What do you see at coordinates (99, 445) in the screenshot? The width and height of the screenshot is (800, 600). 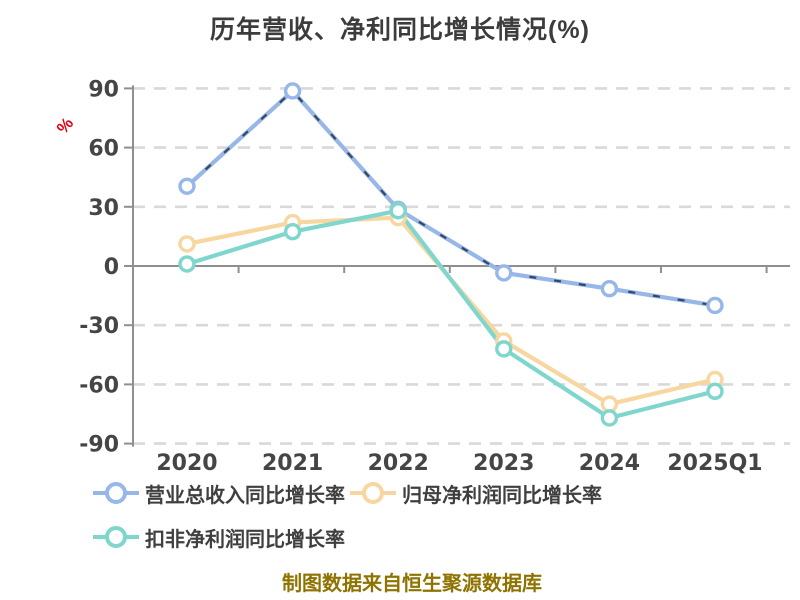 I see `y-tick-label: -90` at bounding box center [99, 445].